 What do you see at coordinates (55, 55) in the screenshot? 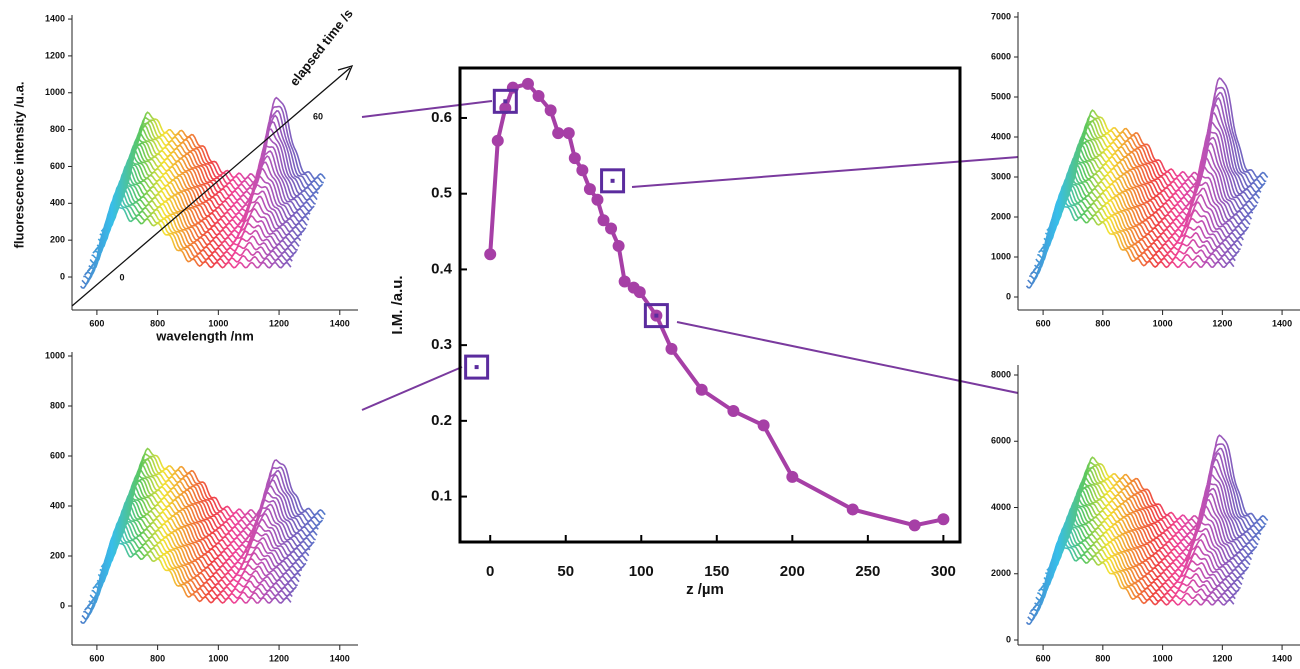
I see `y-tick-label: 1200` at bounding box center [55, 55].